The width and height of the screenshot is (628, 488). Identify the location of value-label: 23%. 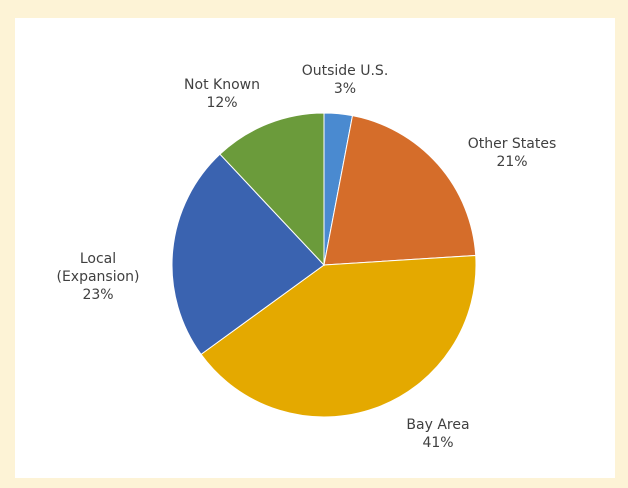
(98, 295).